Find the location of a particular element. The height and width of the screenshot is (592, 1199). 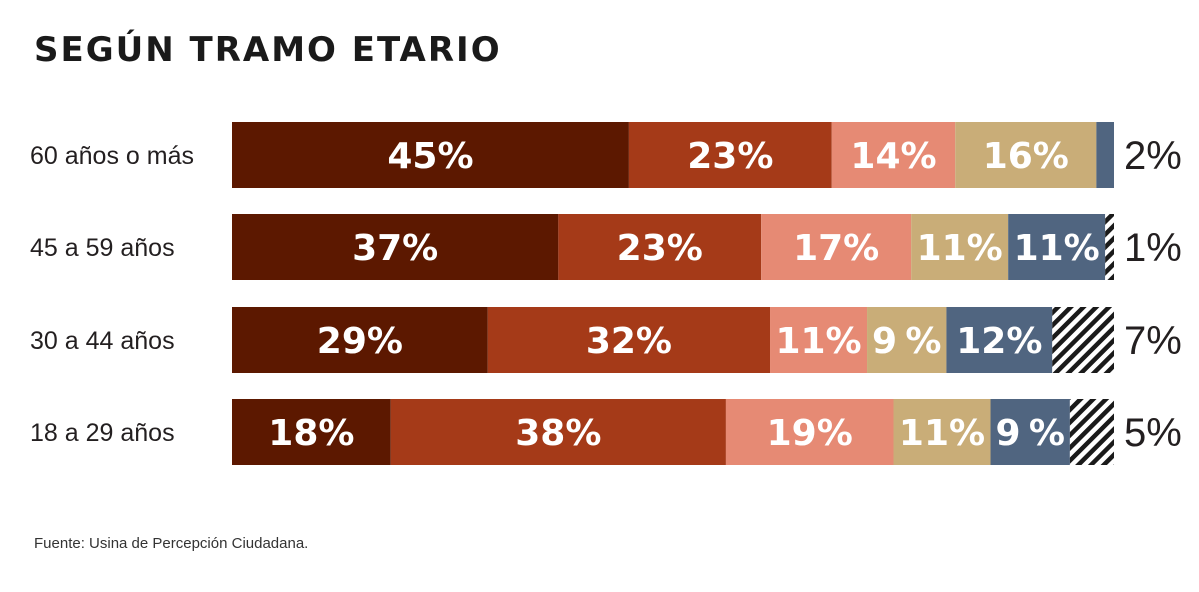

outside-value-label: 7% is located at coordinates (1153, 341).